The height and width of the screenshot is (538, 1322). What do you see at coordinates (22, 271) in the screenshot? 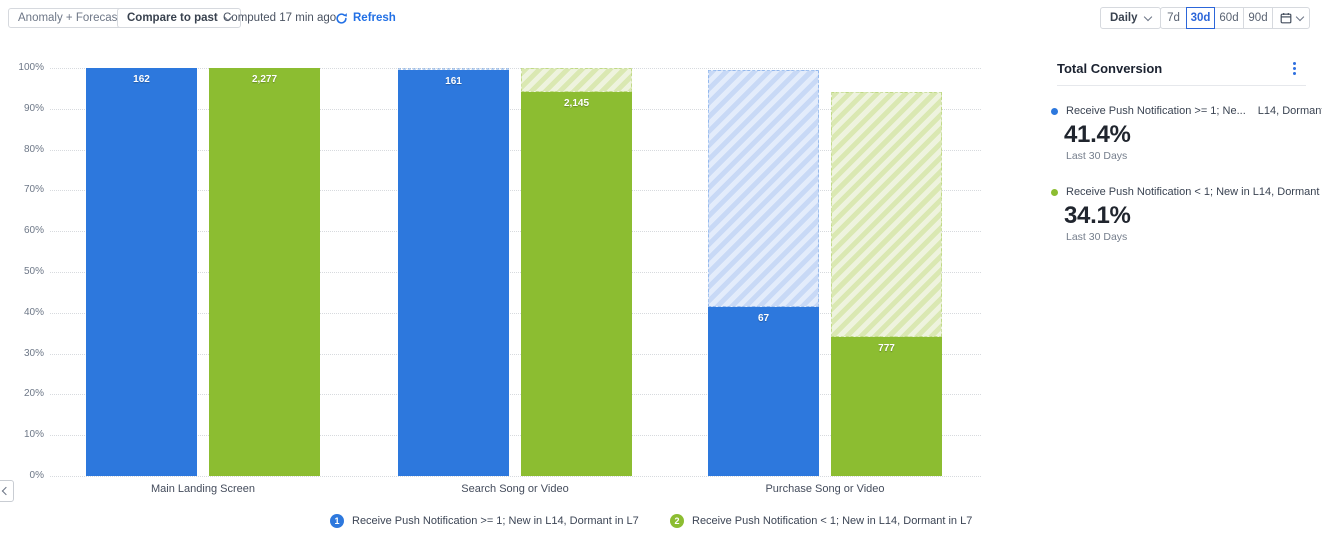
I see `y-axis: 0% 10% 20% 30% 40% 50% 60% 70% 80% 90% 100%` at bounding box center [22, 271].